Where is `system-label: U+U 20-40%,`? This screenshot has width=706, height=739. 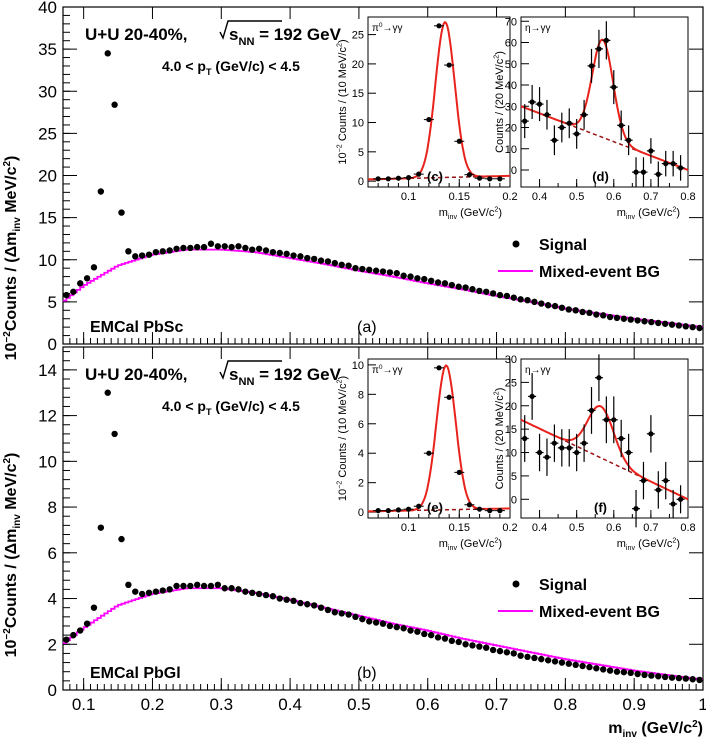
system-label: U+U 20-40%, is located at coordinates (136, 374).